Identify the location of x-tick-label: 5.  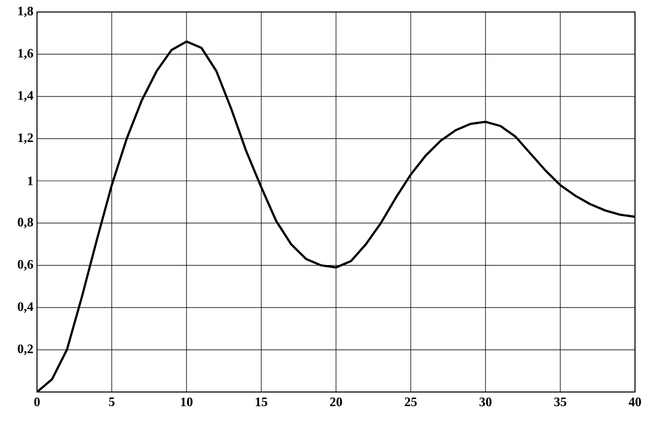
(112, 402).